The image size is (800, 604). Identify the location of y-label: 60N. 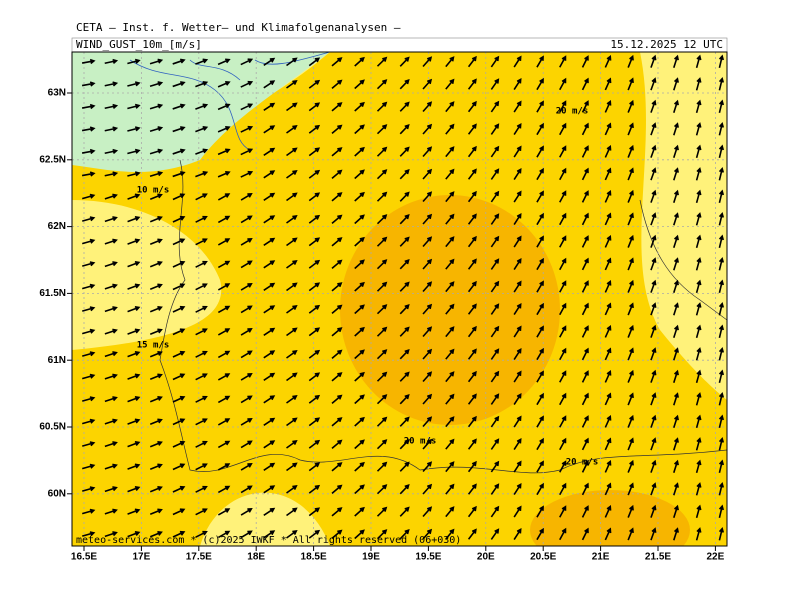
(57, 493).